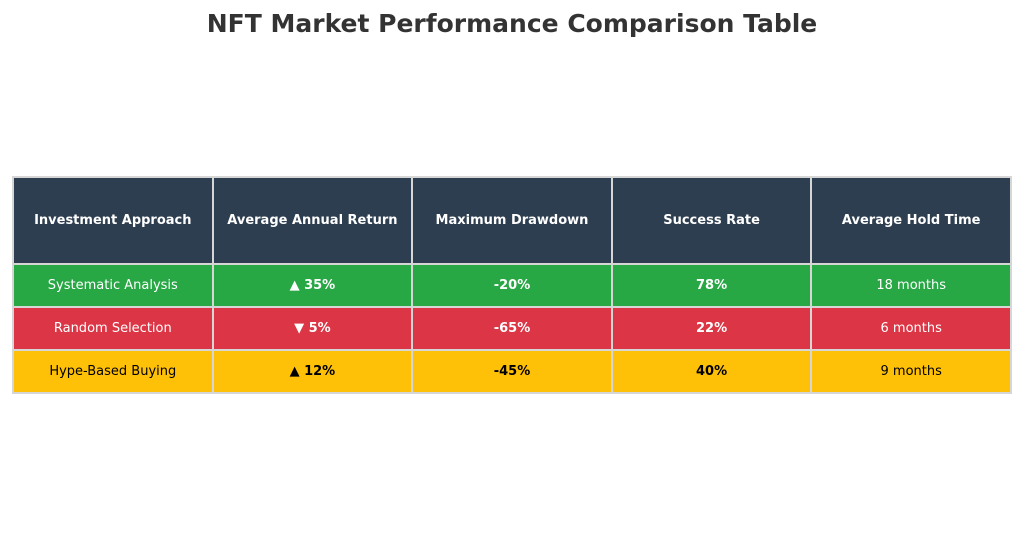 The width and height of the screenshot is (1024, 546). Describe the element at coordinates (911, 328) in the screenshot. I see `cell-hold-time: 6 months` at that location.